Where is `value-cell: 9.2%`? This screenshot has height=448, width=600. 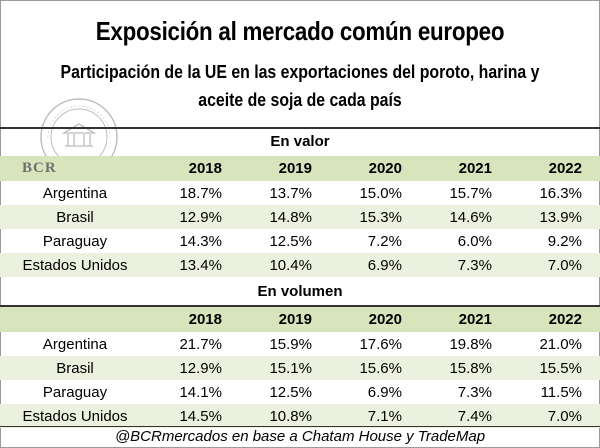 value-cell: 9.2% is located at coordinates (564, 241).